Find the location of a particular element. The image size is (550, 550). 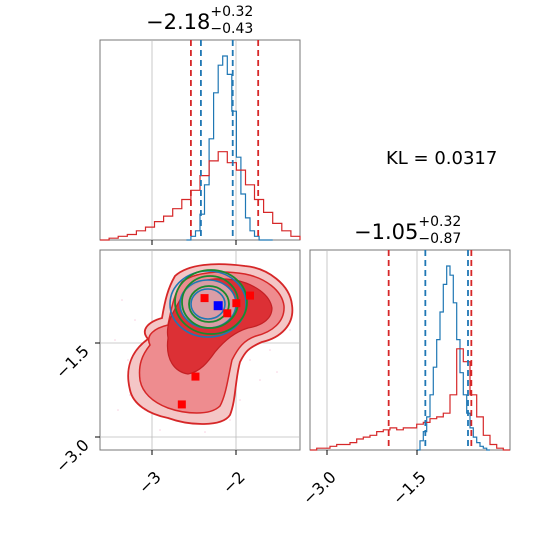

y-tick-label: −1.5 is located at coordinates (72, 361).